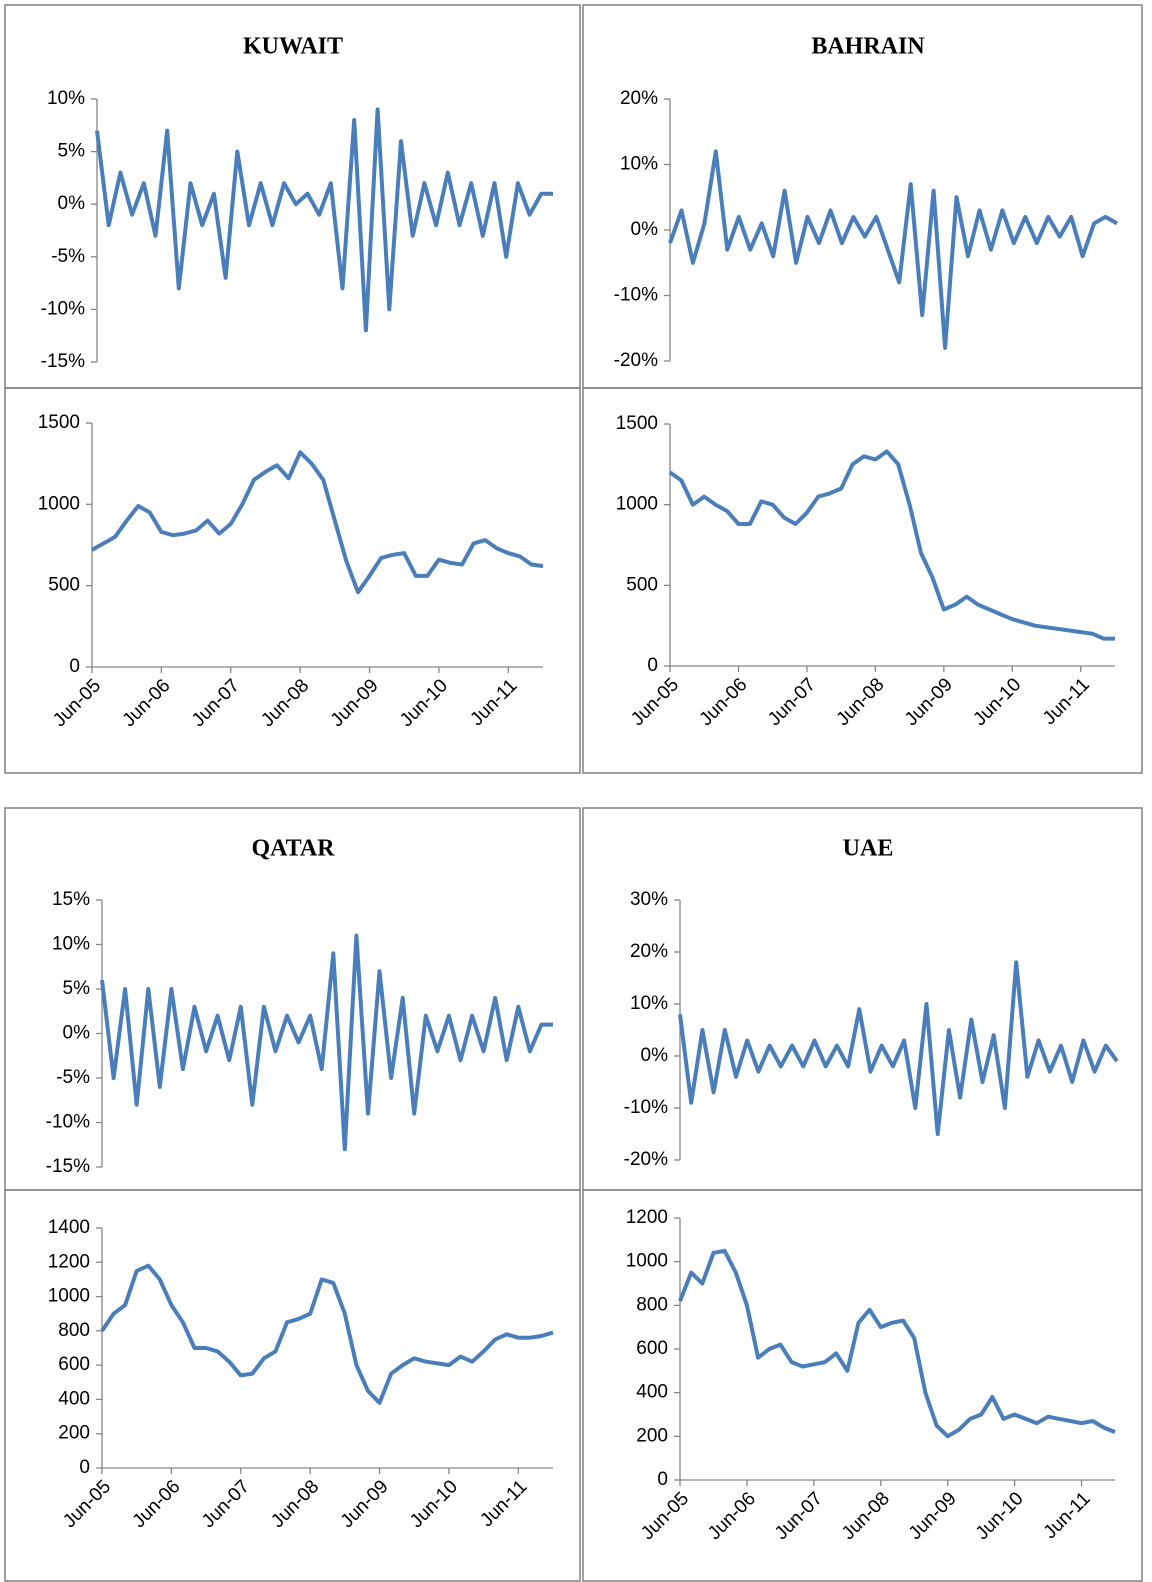  Describe the element at coordinates (649, 899) in the screenshot. I see `y-tick-label: 30%` at that location.